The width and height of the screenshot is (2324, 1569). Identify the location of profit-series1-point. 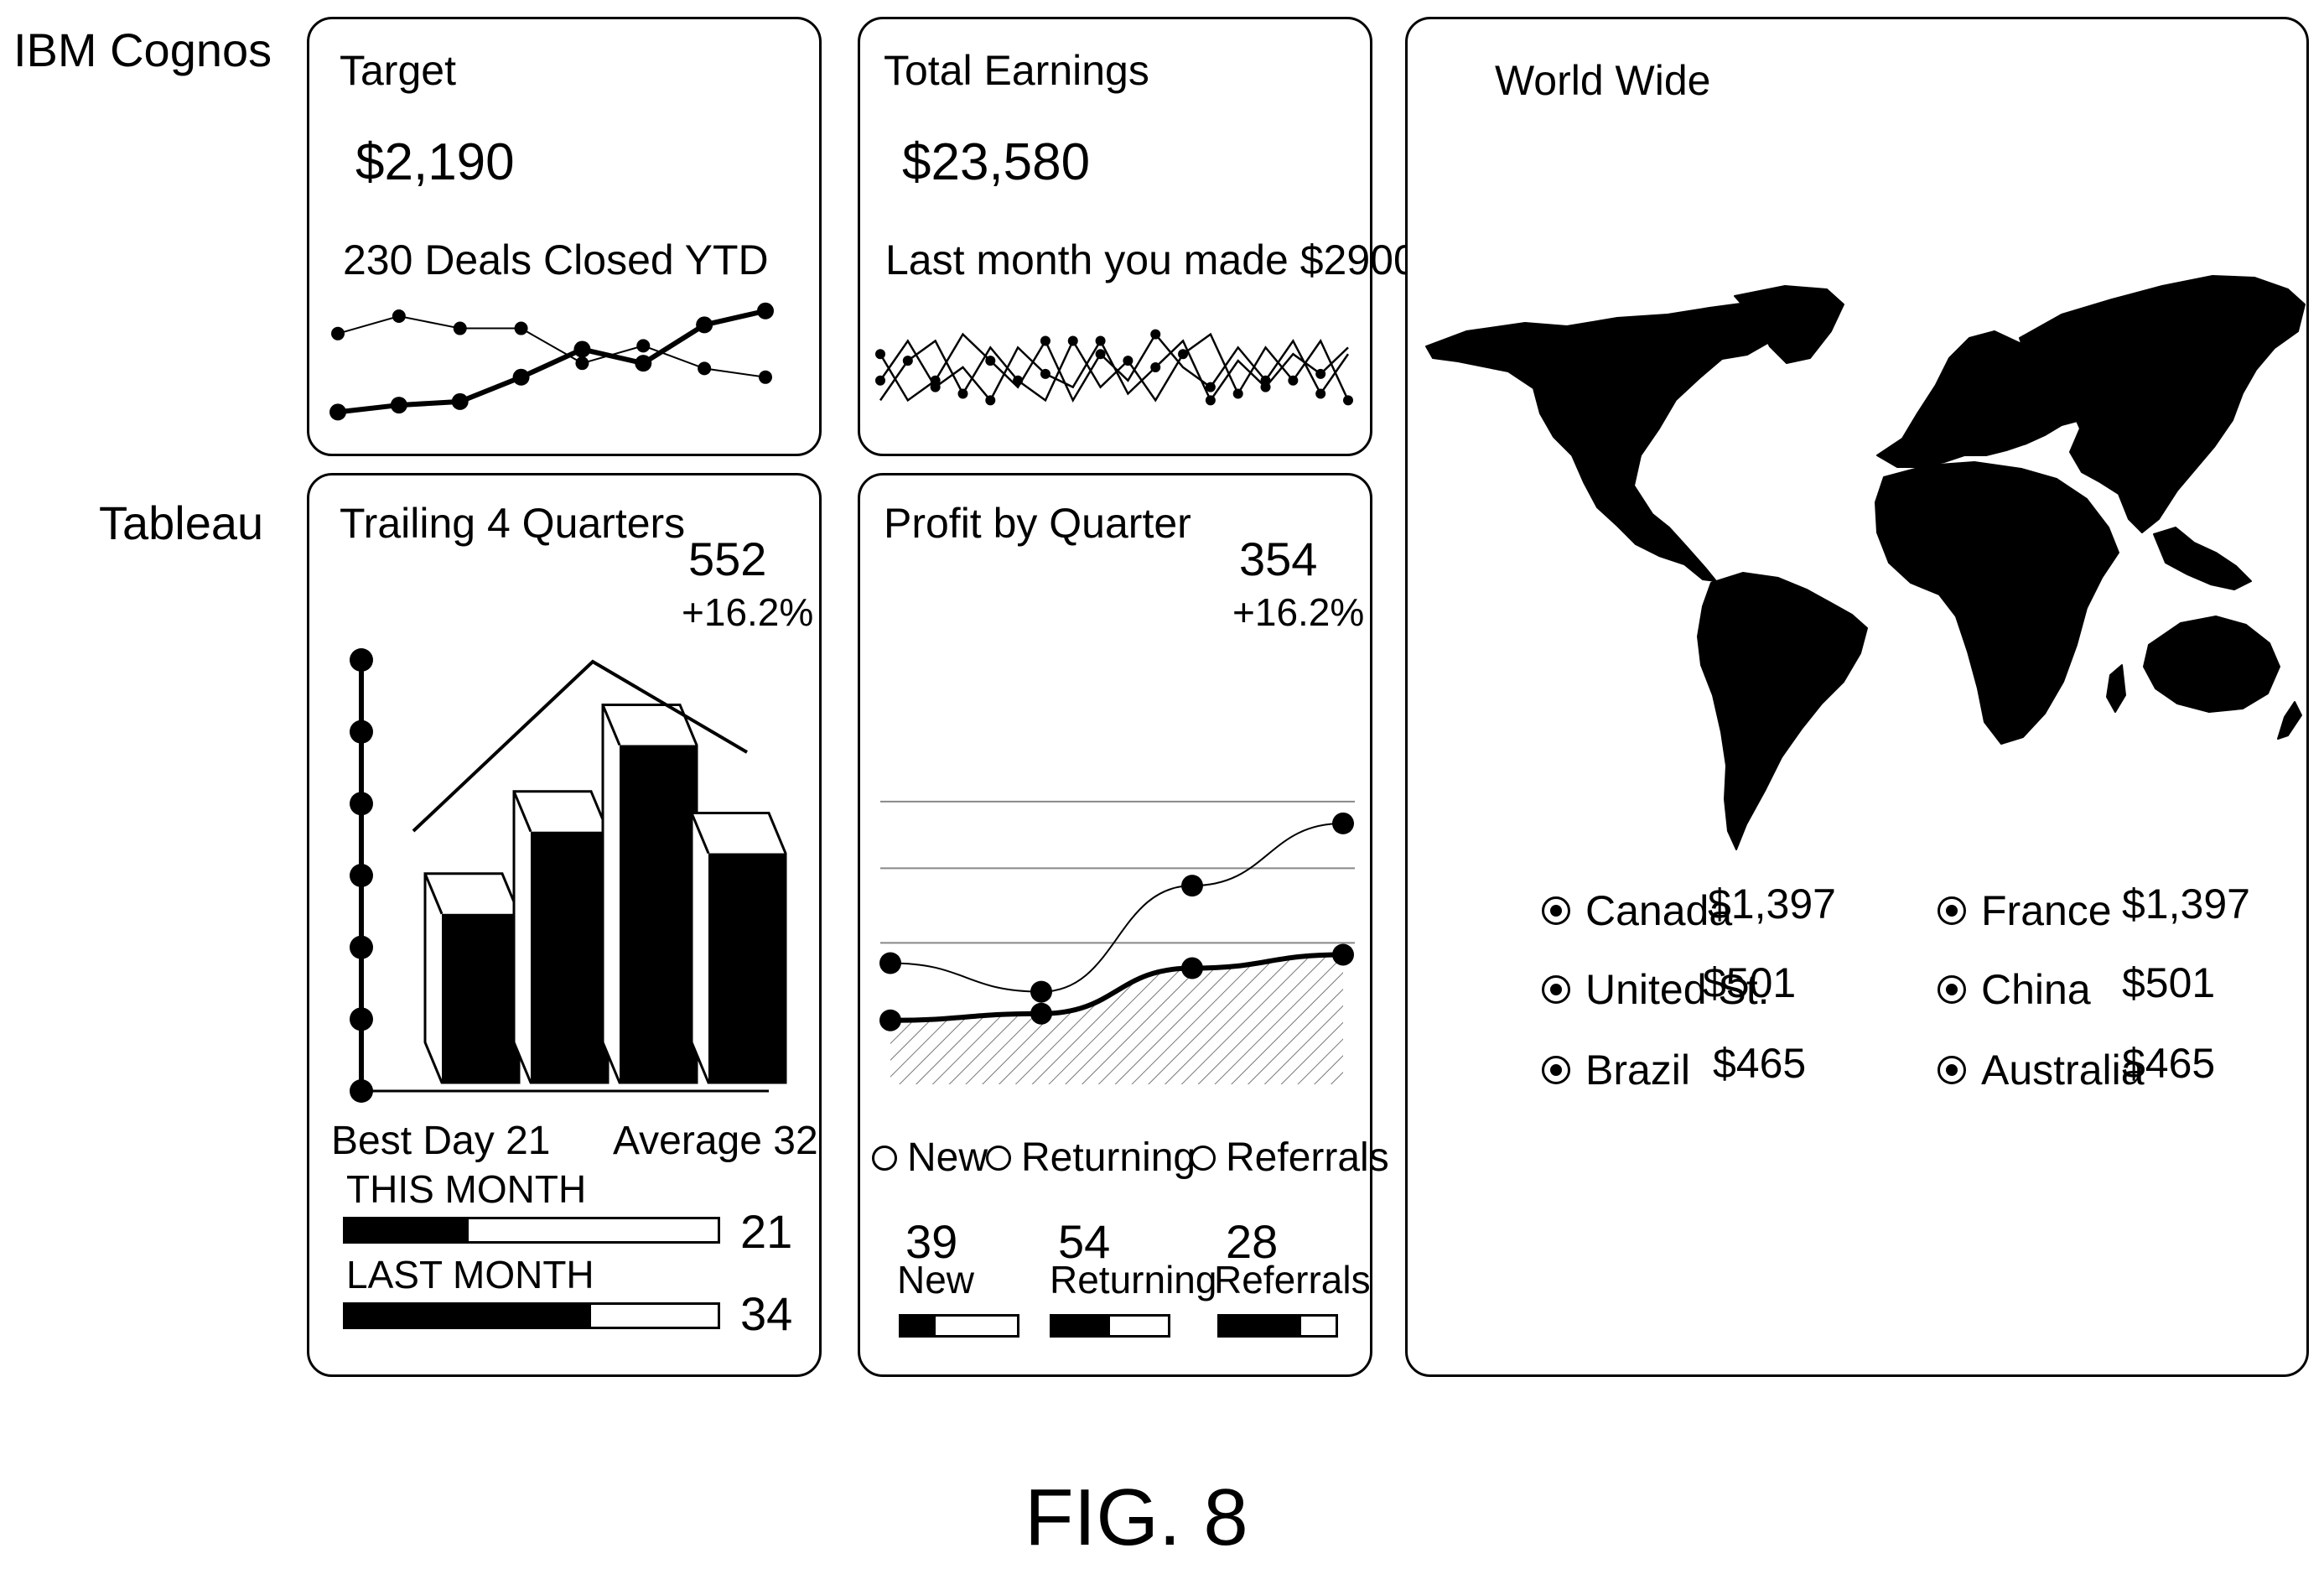
(1192, 968).